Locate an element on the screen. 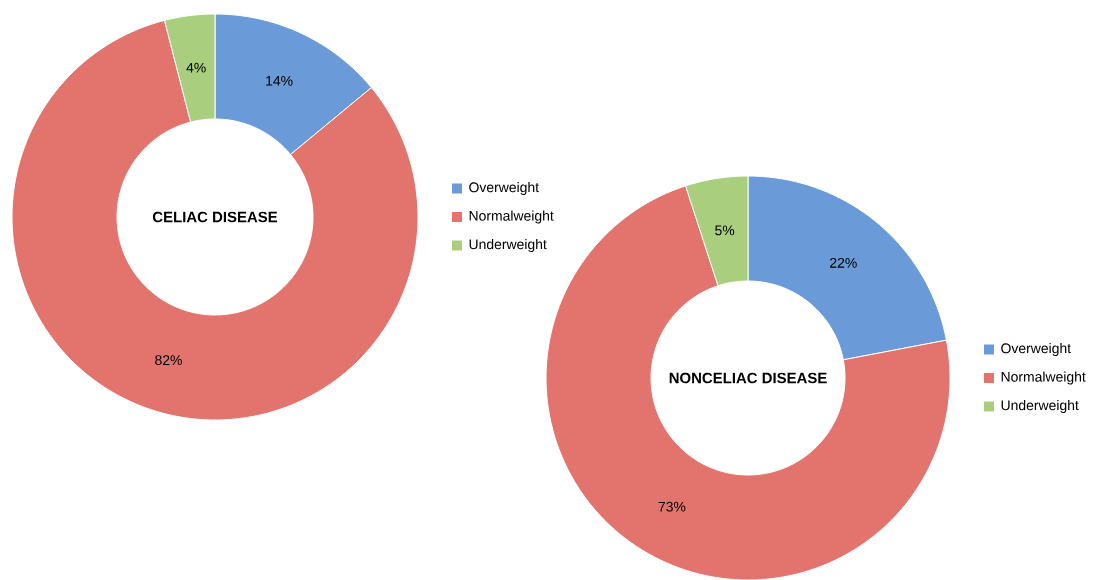  data-label: 5% is located at coordinates (725, 230).